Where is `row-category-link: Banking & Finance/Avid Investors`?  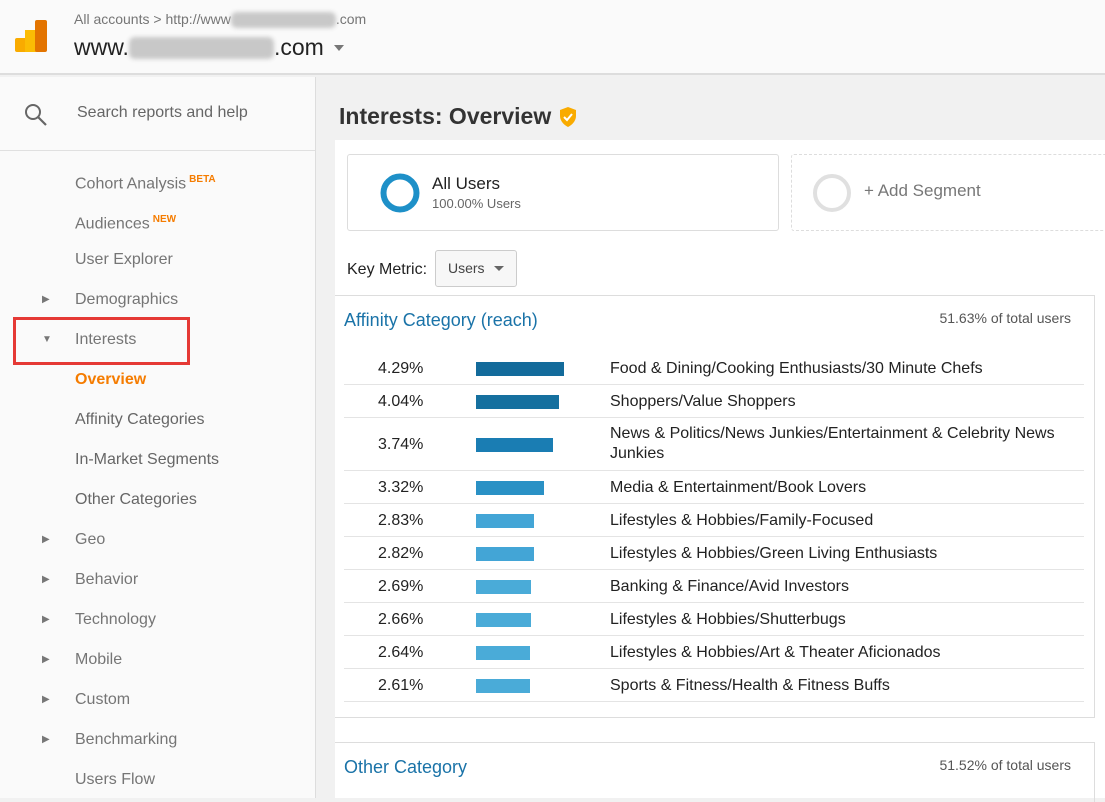 row-category-link: Banking & Finance/Avid Investors is located at coordinates (729, 586).